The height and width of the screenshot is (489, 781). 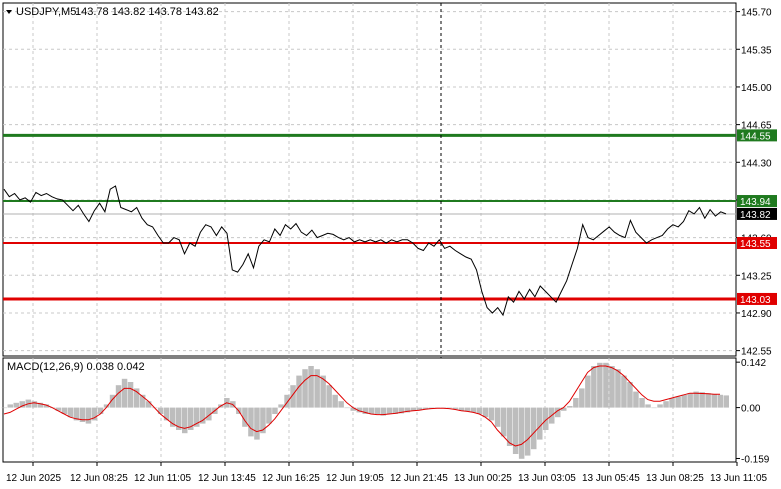 What do you see at coordinates (483, 478) in the screenshot?
I see `time-tick-label: 13 Jun 00:25` at bounding box center [483, 478].